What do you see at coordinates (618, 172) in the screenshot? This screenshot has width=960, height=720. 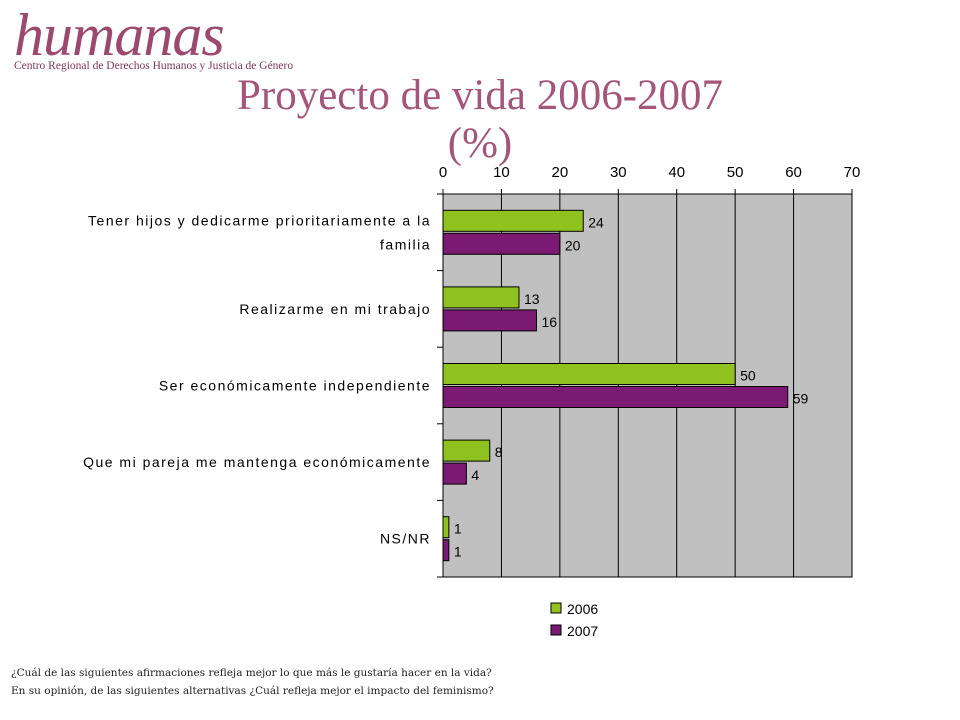 I see `x-tick-label: 30` at bounding box center [618, 172].